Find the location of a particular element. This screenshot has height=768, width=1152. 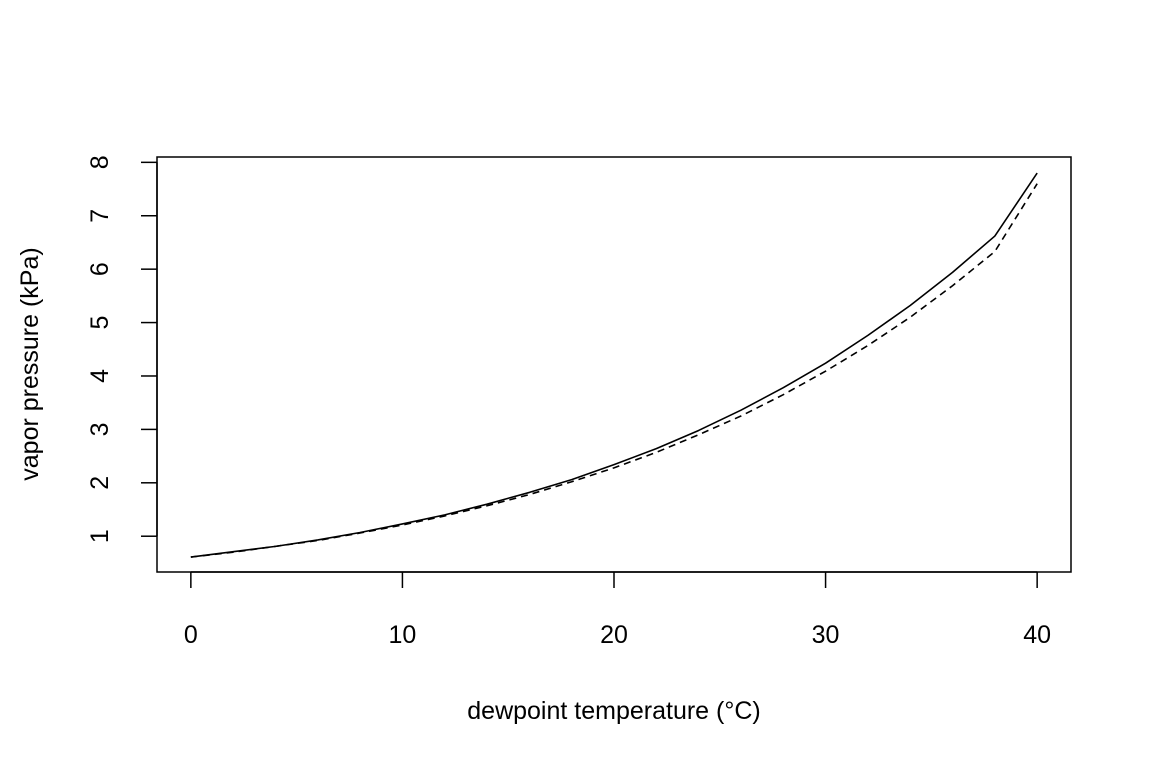

y-tick-label: 5 is located at coordinates (100, 323).